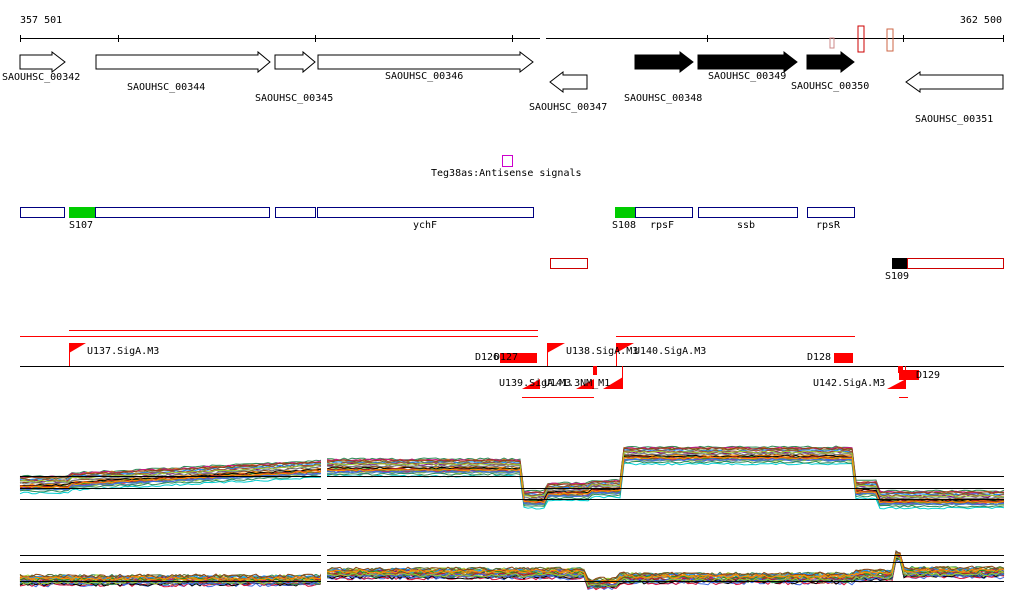 Image resolution: width=1024 pixels, height=611 pixels. What do you see at coordinates (487, 357) in the screenshot?
I see `terminator-label-d126: D126` at bounding box center [487, 357].